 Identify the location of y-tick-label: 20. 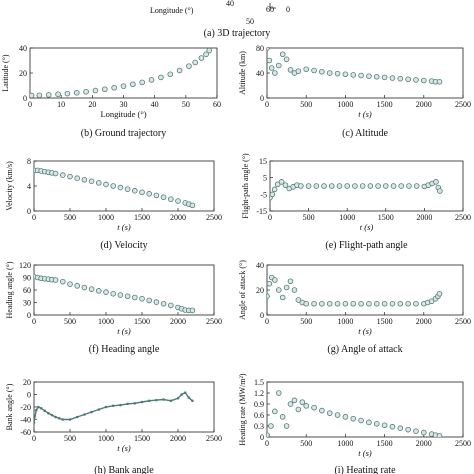
(260, 290).